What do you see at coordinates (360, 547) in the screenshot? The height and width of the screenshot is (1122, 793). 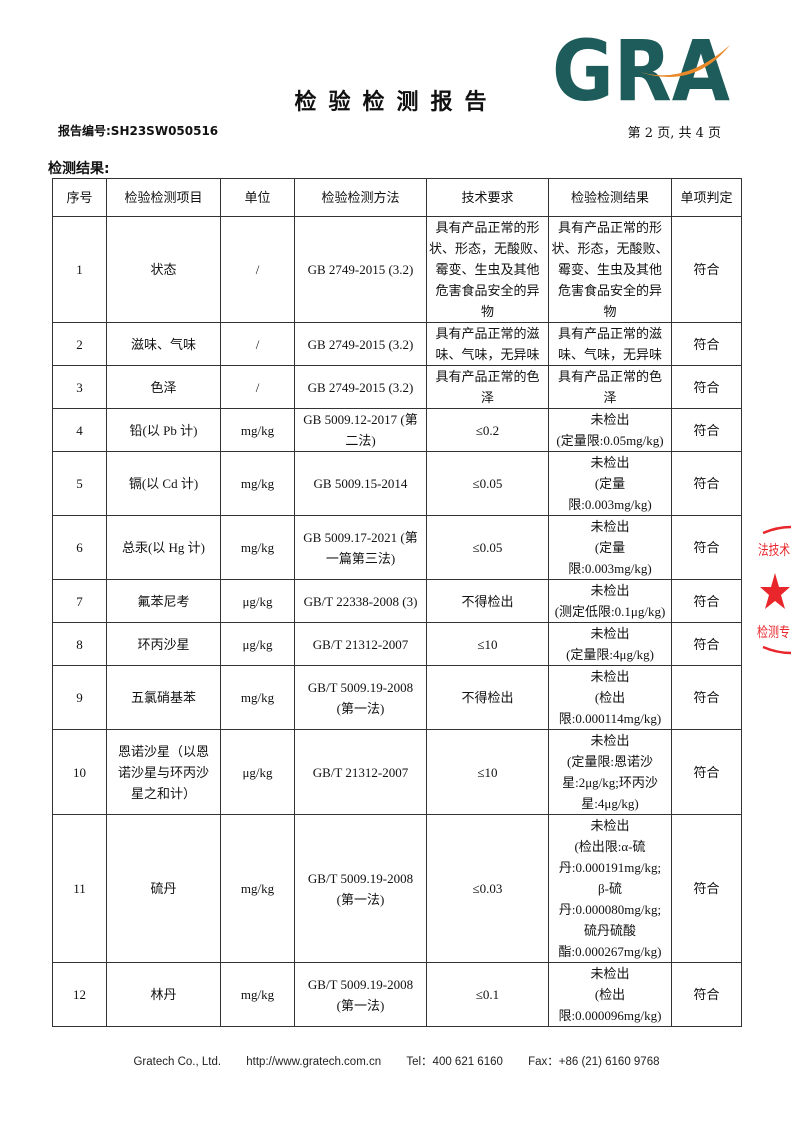 I see `table-cell: GB 5009.17-2021 (第 一篇第三法)` at bounding box center [360, 547].